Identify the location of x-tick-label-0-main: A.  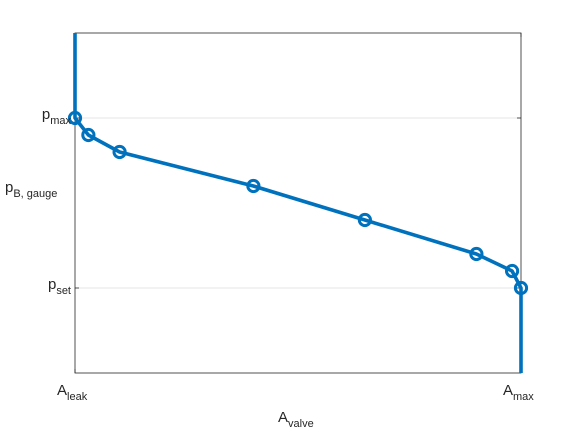
(62, 390).